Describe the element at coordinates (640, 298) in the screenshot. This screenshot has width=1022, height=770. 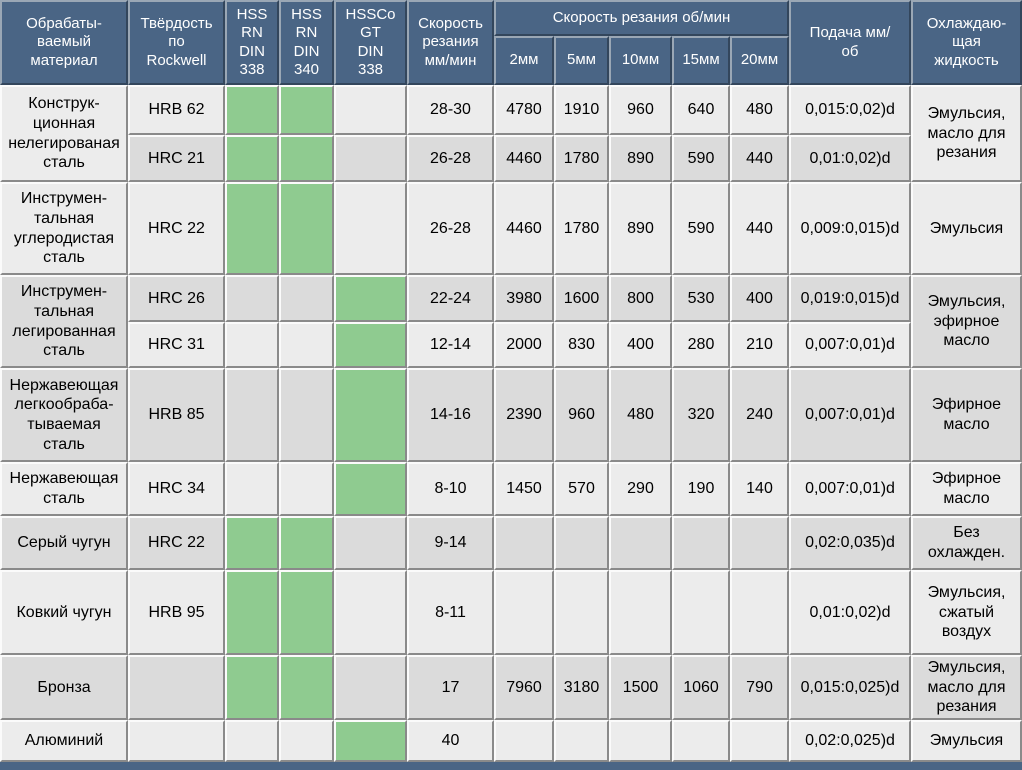
I see `rpm-cell: 800` at that location.